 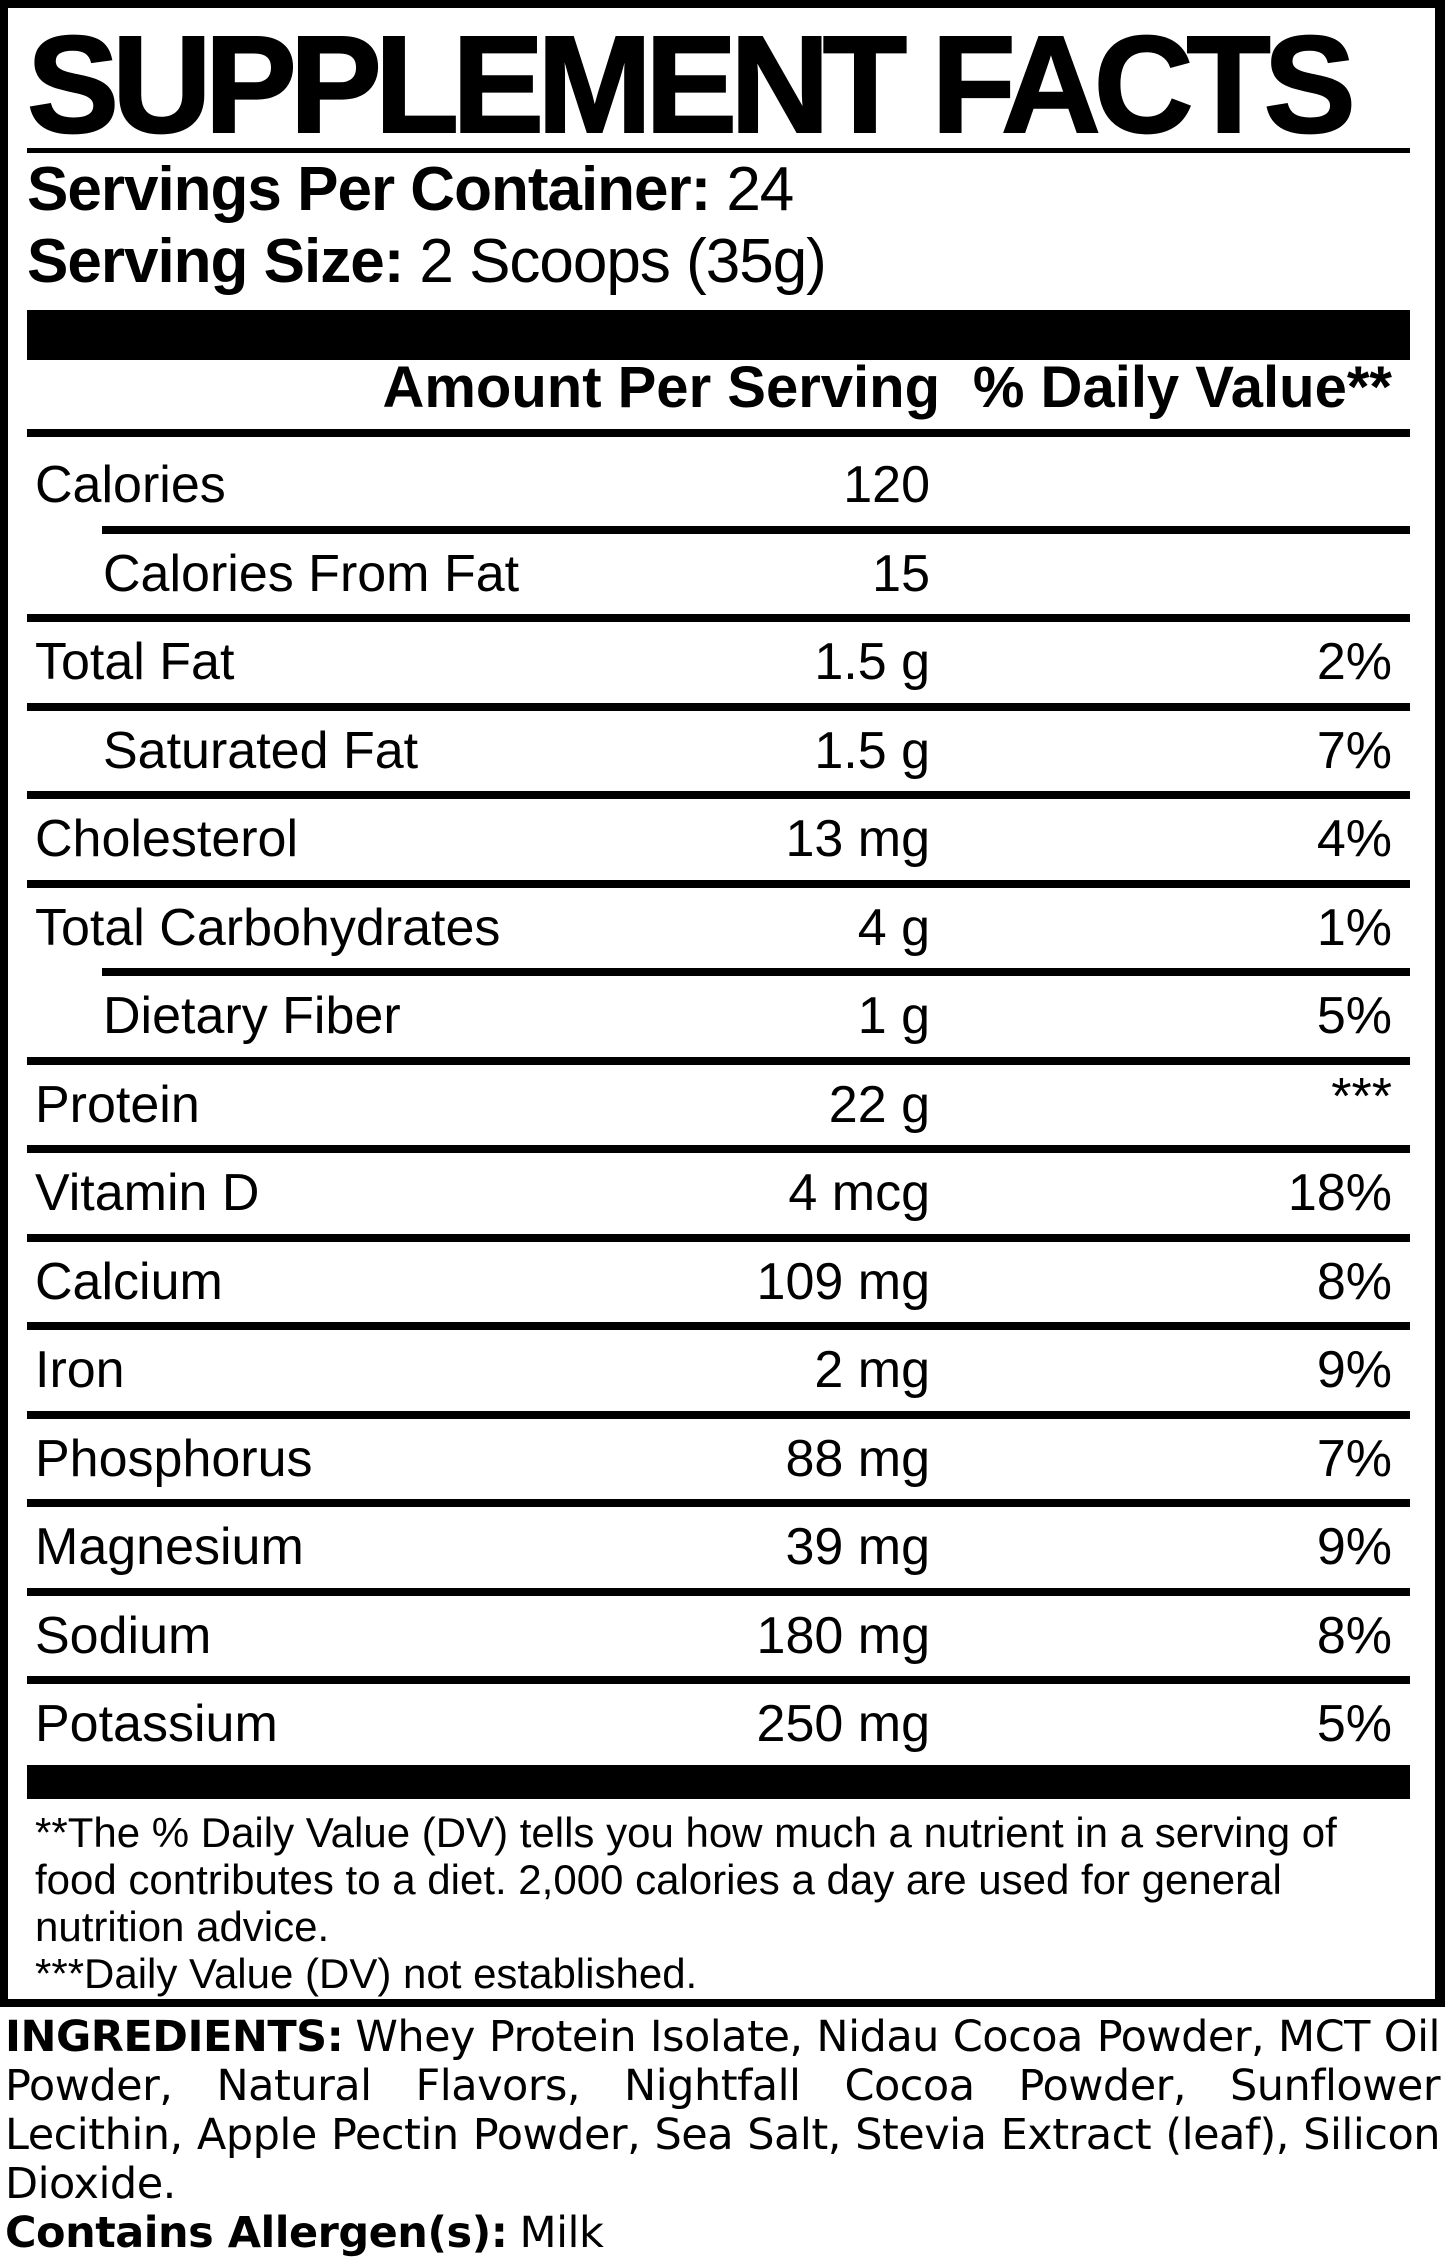 What do you see at coordinates (174, 1458) in the screenshot?
I see `nutrient-label: Phosphorus` at bounding box center [174, 1458].